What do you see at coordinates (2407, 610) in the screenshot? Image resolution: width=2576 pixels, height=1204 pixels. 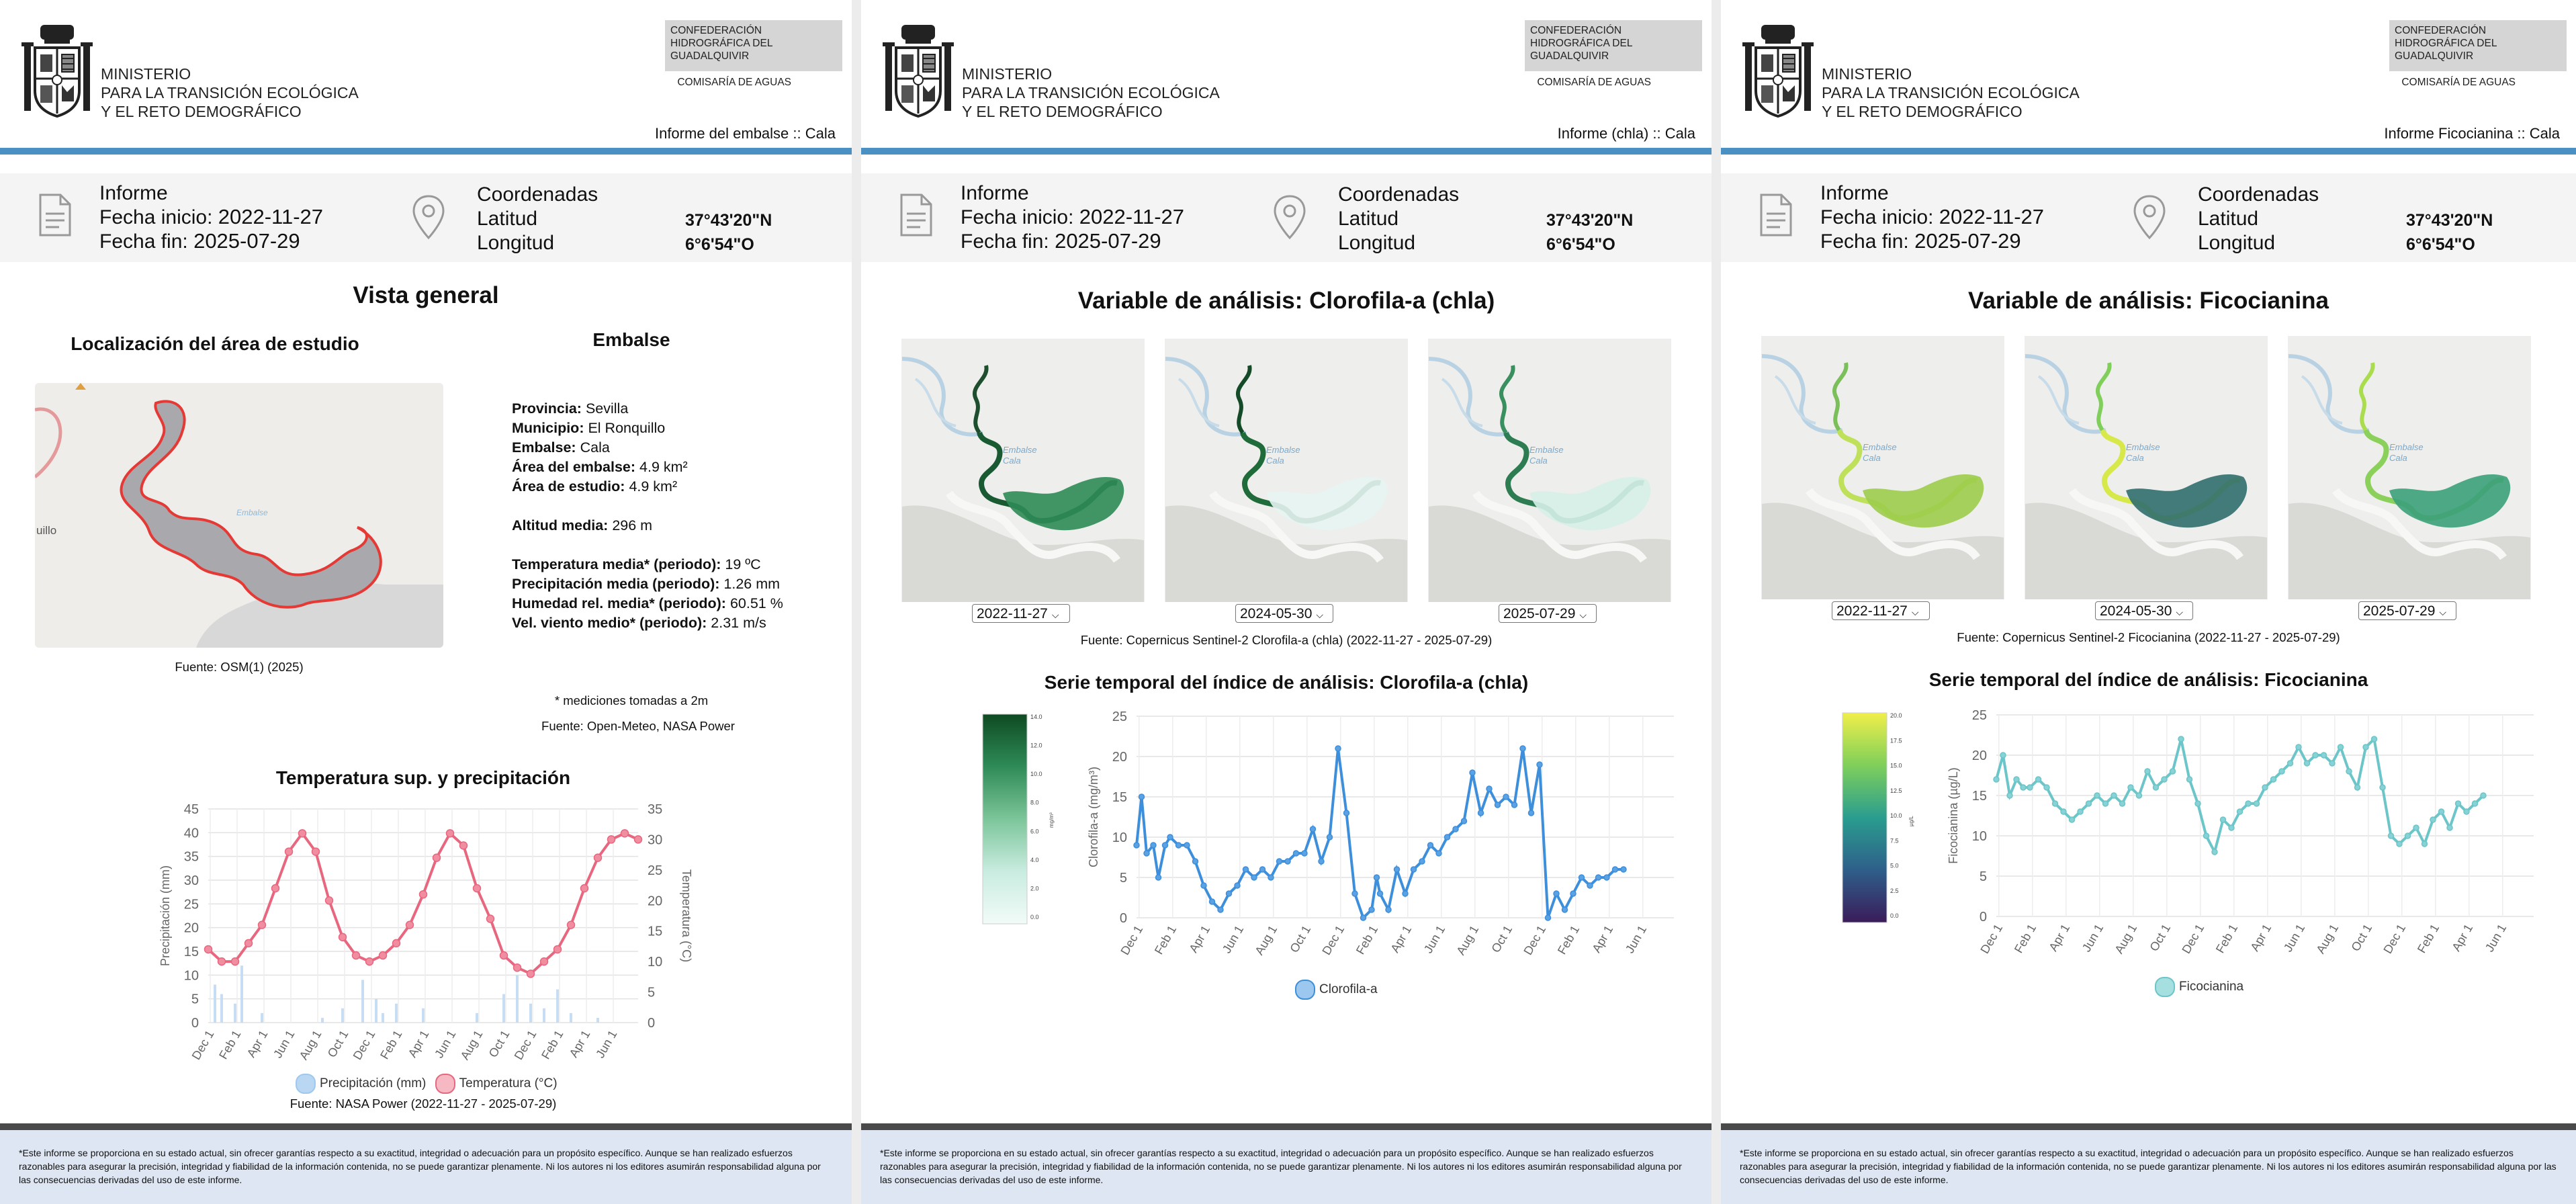 I see `date-select: 2025-07-29 ⌵` at bounding box center [2407, 610].